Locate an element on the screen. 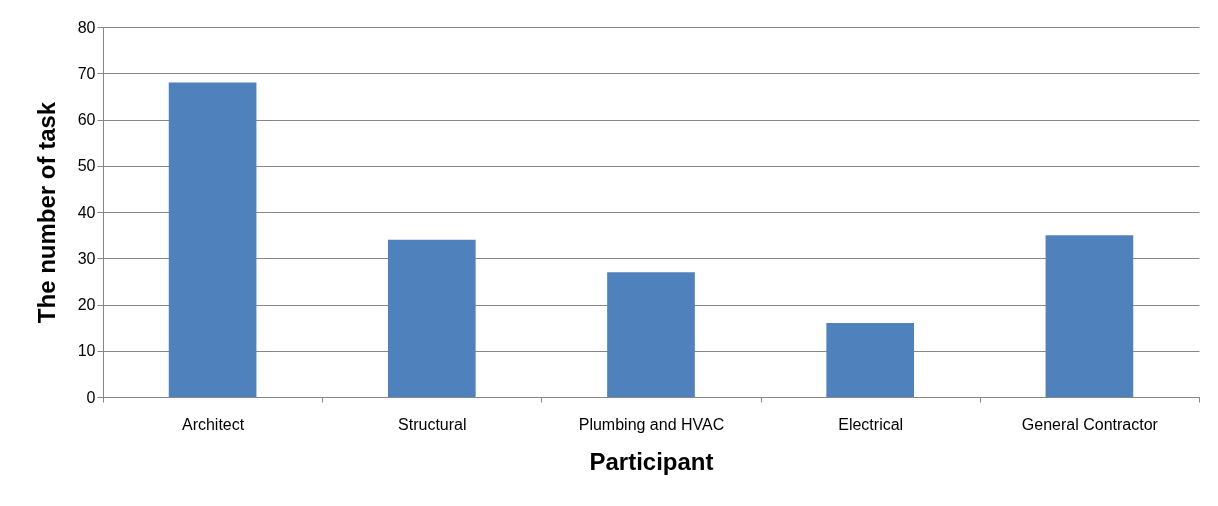  y-tick-label: 40 is located at coordinates (86, 212).